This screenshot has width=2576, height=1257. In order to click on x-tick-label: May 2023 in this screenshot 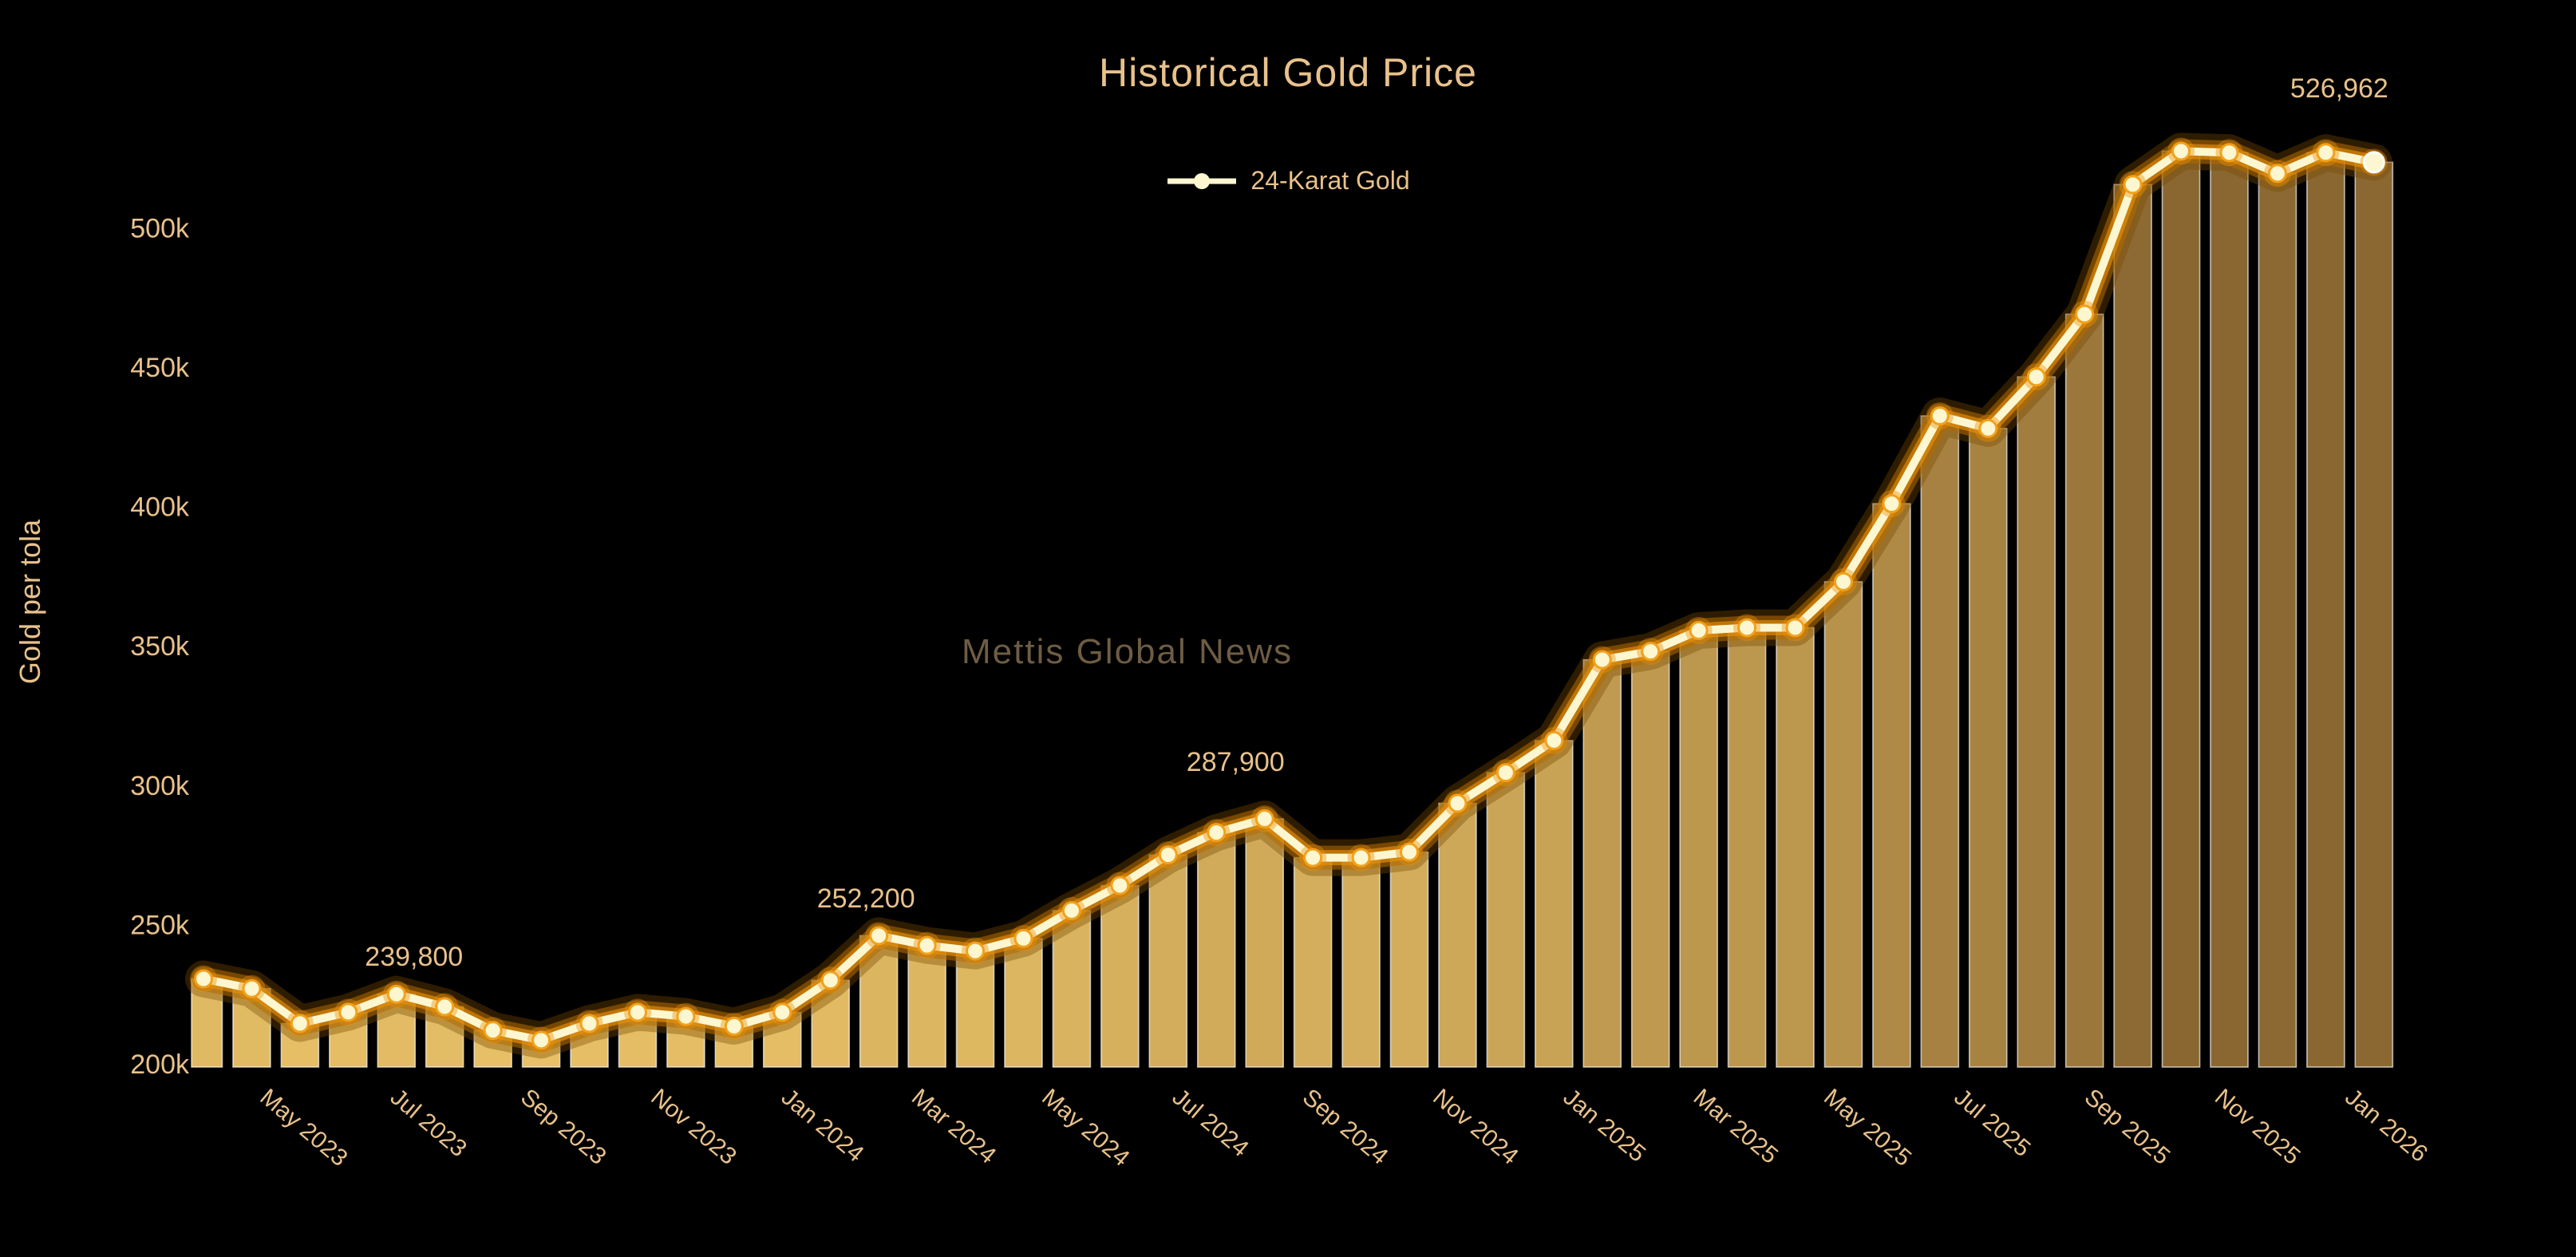, I will do `click(304, 1128)`.